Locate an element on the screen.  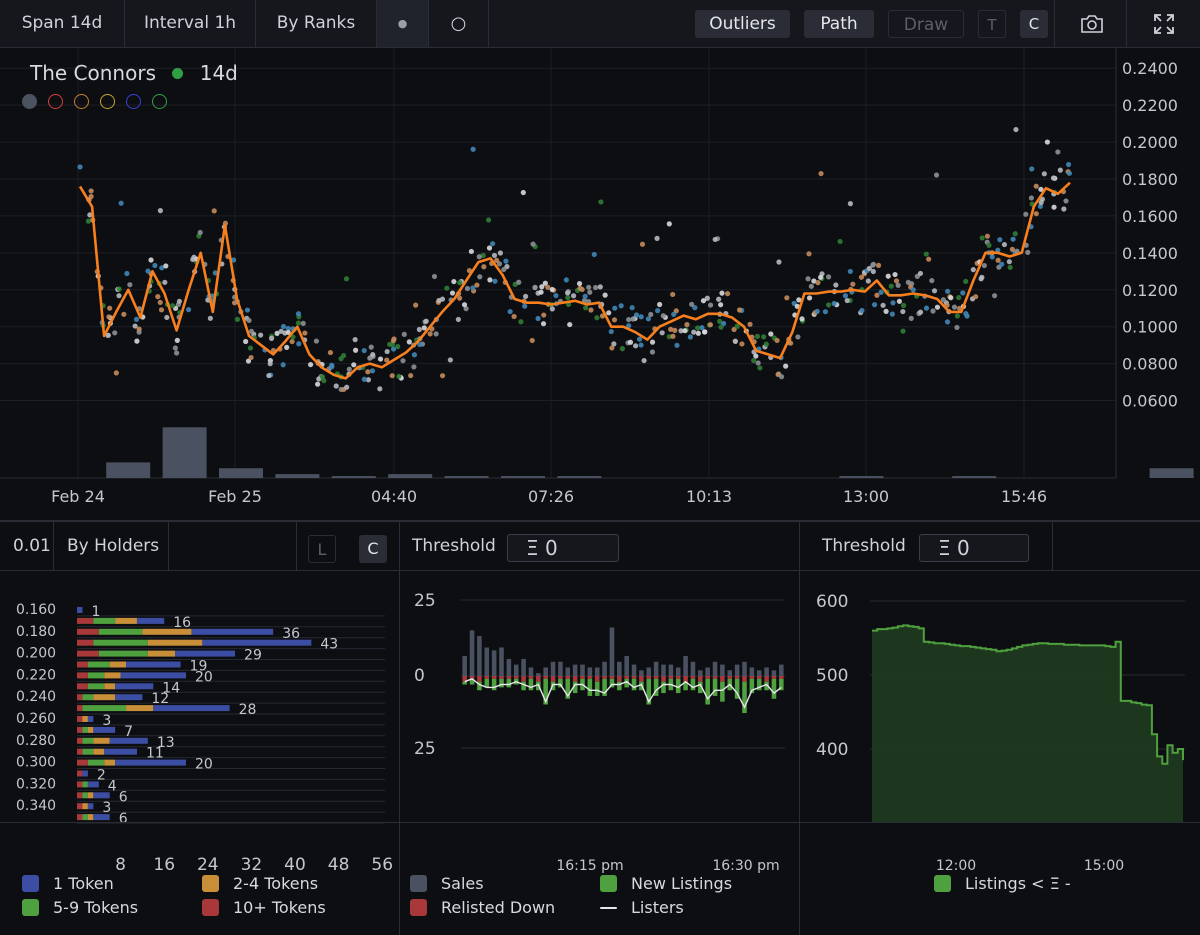
legend-item: 5-9 Tokens is located at coordinates (80, 908).